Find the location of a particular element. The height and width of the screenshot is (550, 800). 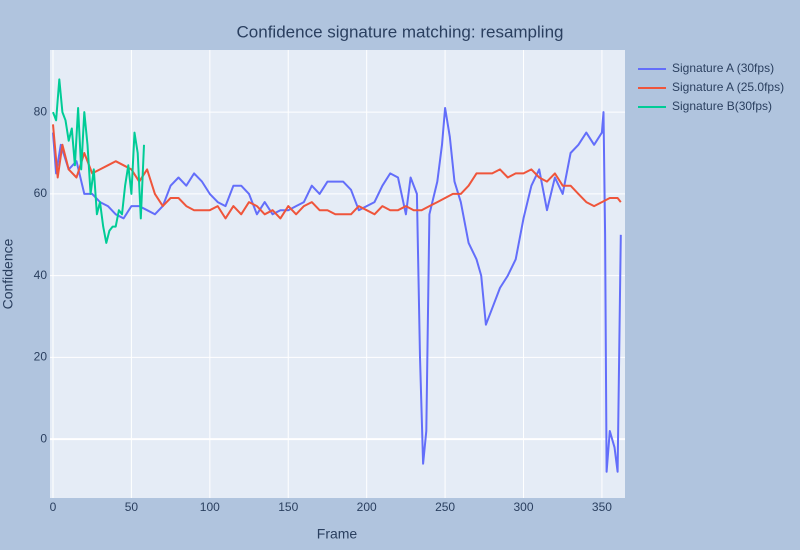

y-tick-label: 80 is located at coordinates (41, 111).